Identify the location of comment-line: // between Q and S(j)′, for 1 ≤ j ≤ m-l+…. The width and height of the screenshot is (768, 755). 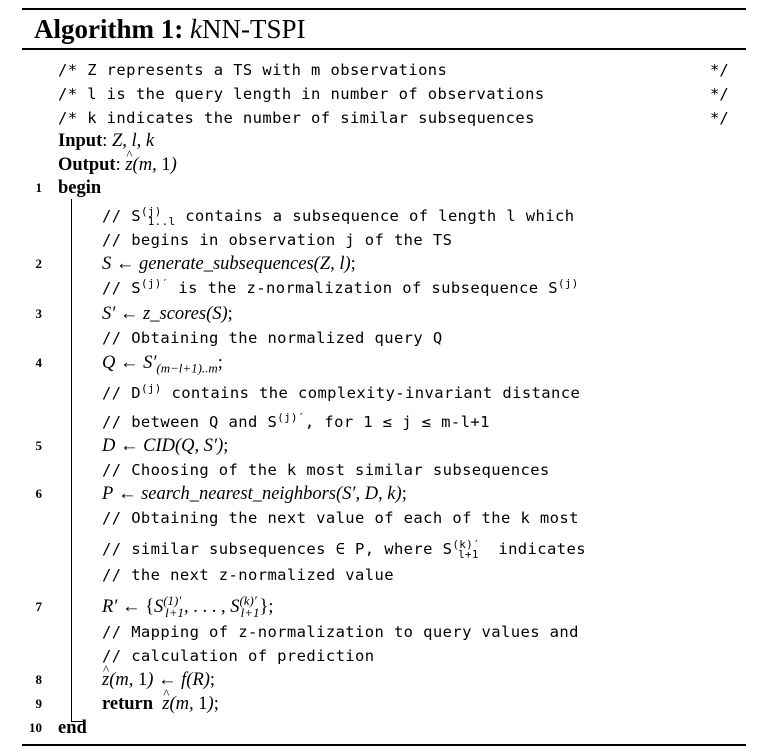
(296, 420).